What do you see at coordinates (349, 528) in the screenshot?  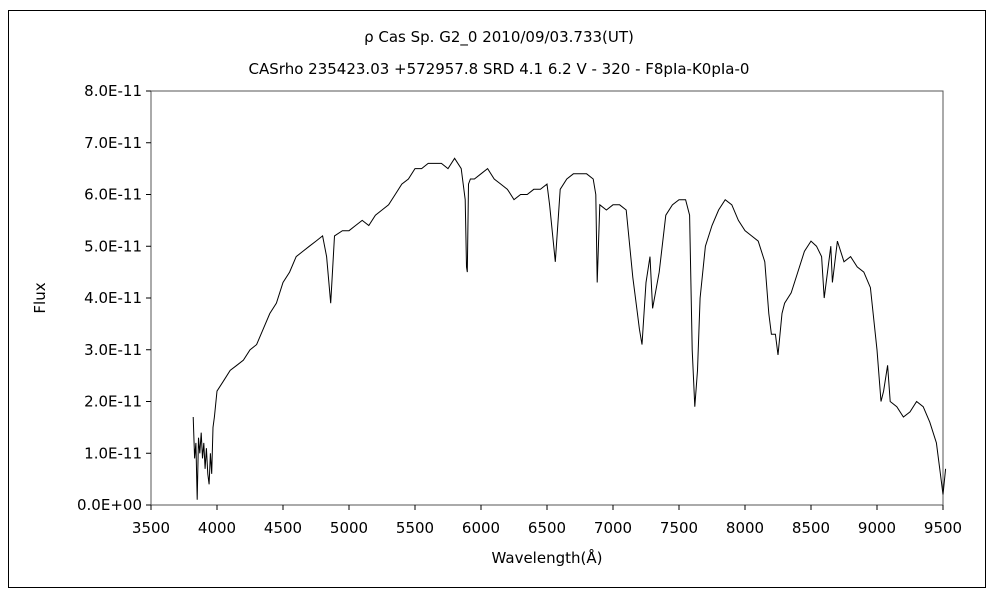 I see `x-tick-label: 5000` at bounding box center [349, 528].